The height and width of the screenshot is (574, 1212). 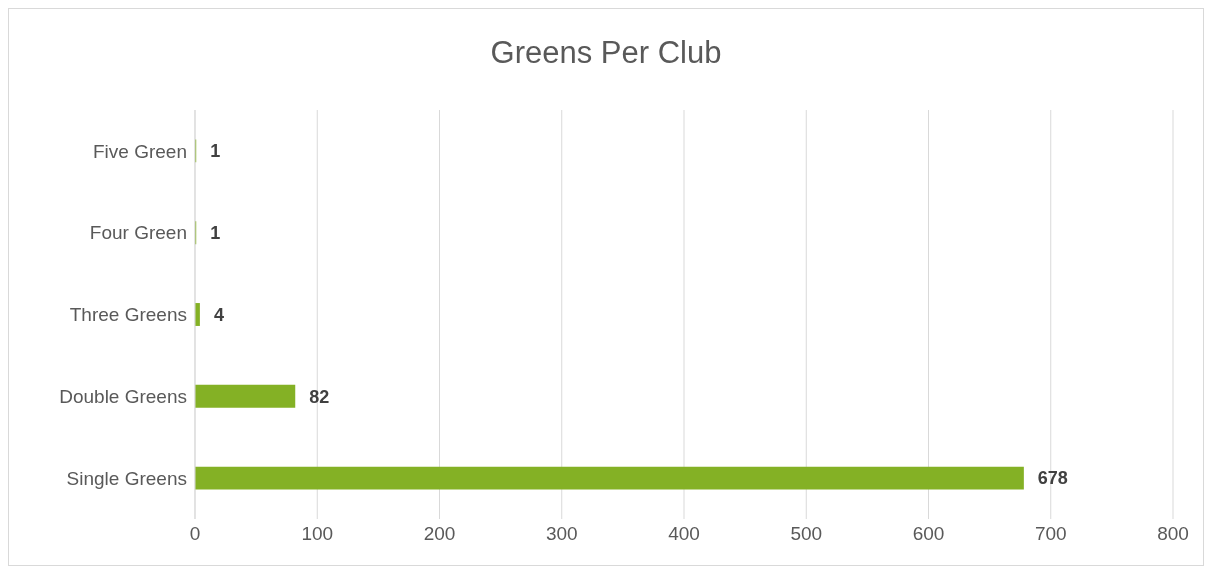 What do you see at coordinates (561, 534) in the screenshot?
I see `x-tick-label: 300` at bounding box center [561, 534].